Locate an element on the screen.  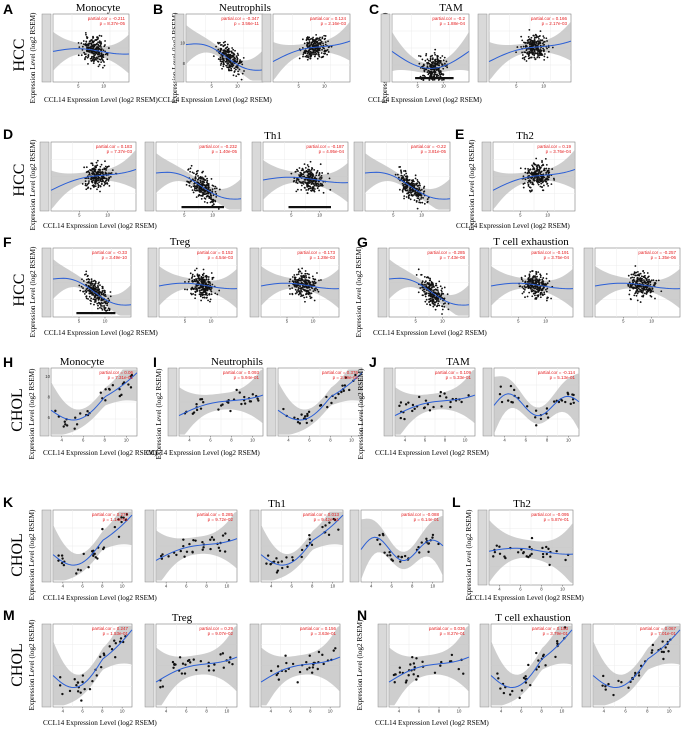
partial-cor-text: partial.cor = 0.152 is located at coordinates (215, 252).